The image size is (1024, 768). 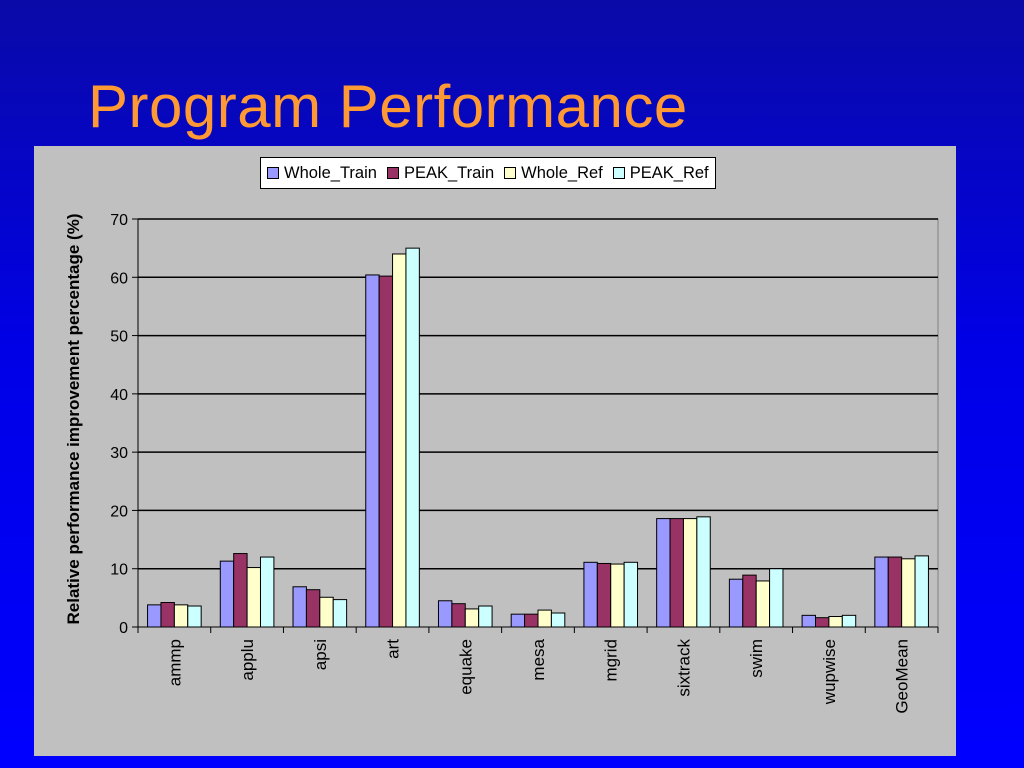 I want to click on bar-Whole_Train-applu, so click(x=227, y=594).